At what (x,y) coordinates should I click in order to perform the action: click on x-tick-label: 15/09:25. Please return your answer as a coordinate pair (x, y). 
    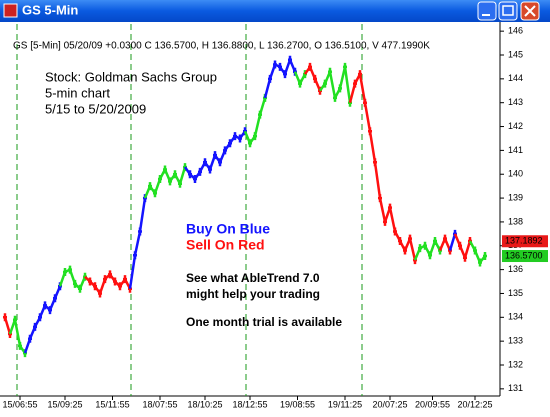
    Looking at the image, I should click on (64, 404).